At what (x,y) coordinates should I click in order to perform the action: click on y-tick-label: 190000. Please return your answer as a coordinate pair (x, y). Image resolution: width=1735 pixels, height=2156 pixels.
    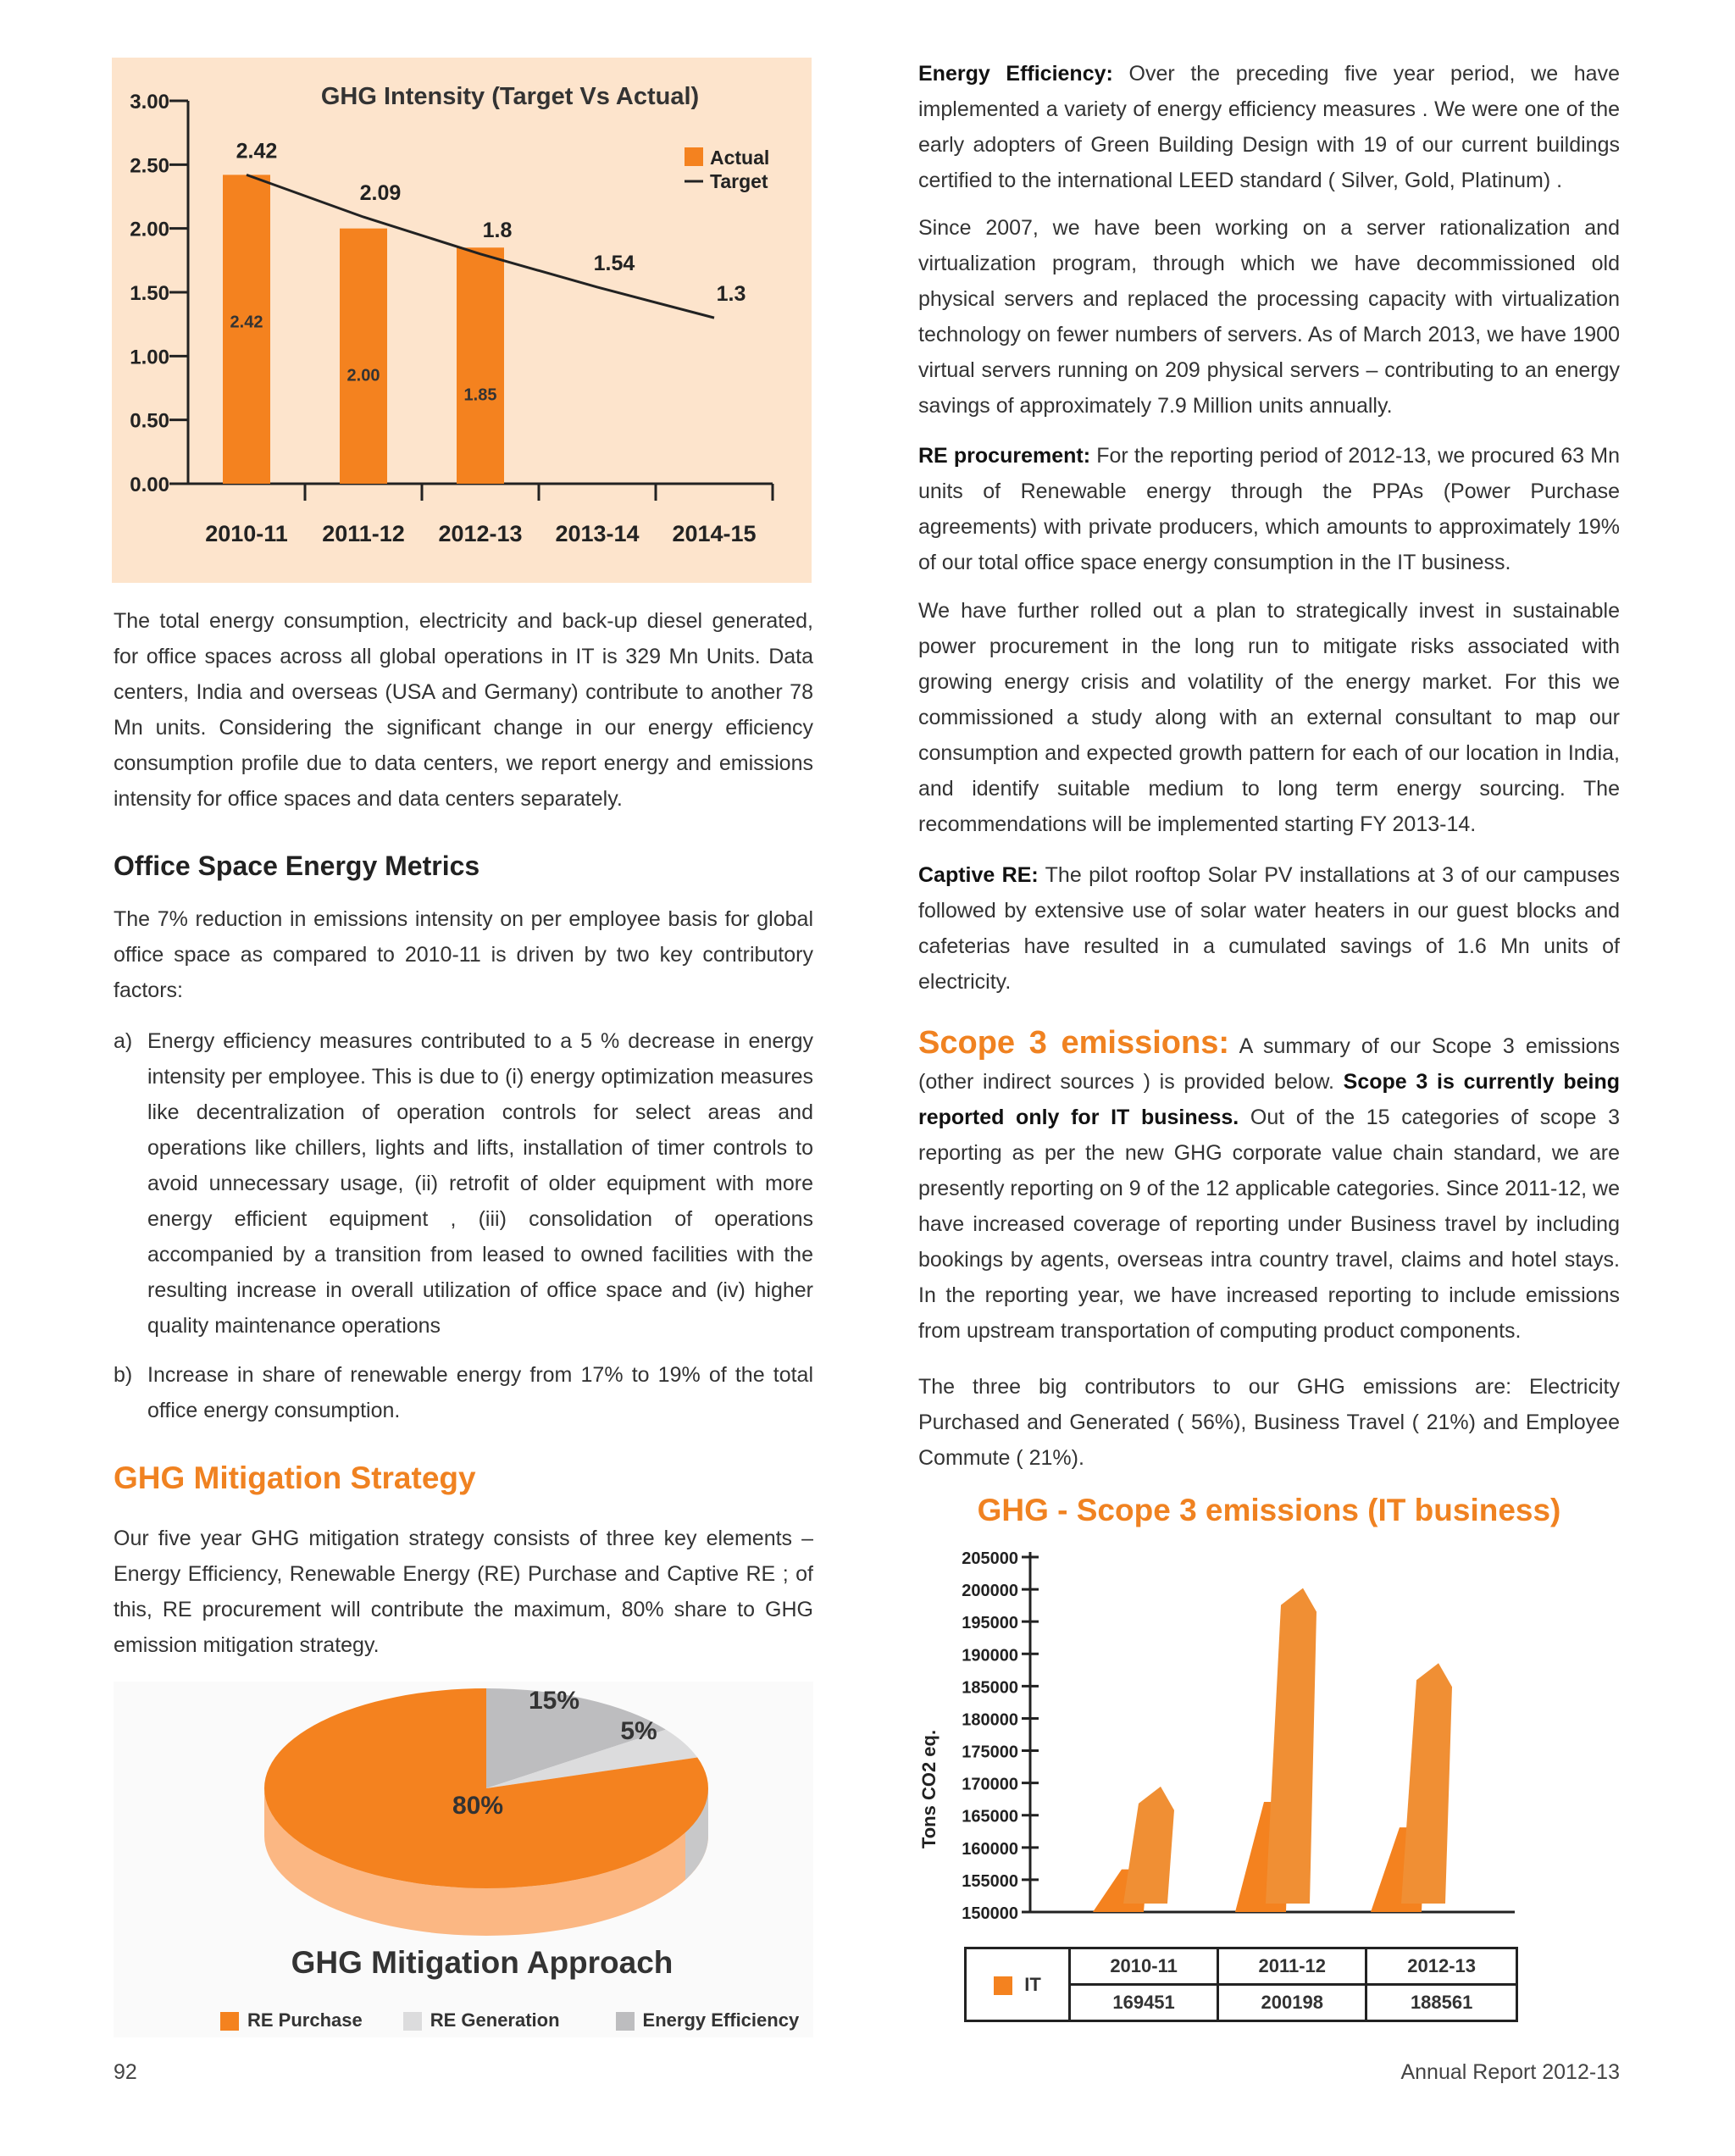
    Looking at the image, I should click on (990, 1655).